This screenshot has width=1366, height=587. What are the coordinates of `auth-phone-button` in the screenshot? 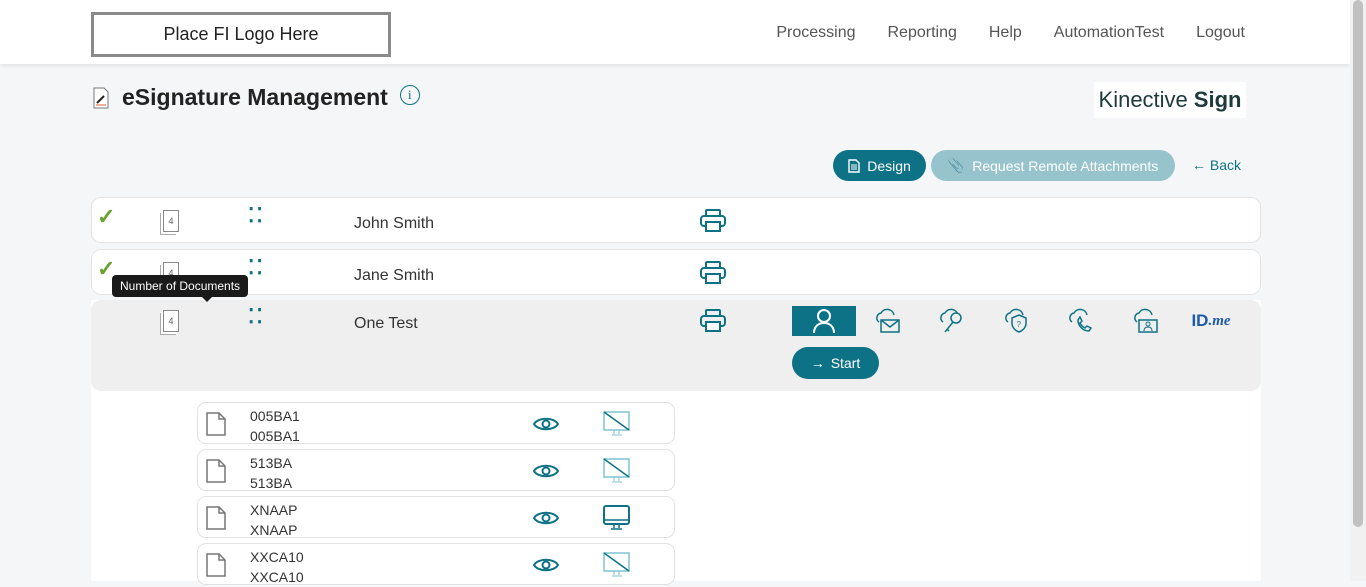 It's located at (1080, 321).